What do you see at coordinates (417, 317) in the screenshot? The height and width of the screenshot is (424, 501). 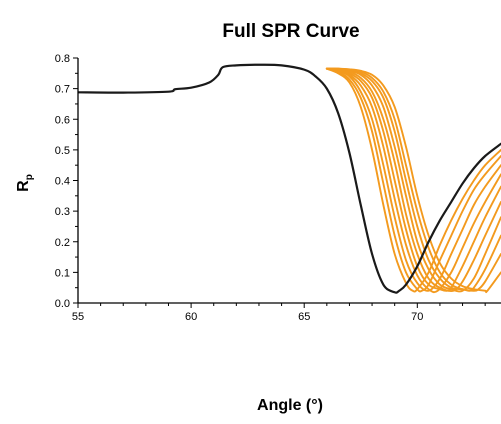 I see `x-tick-label: 70` at bounding box center [417, 317].